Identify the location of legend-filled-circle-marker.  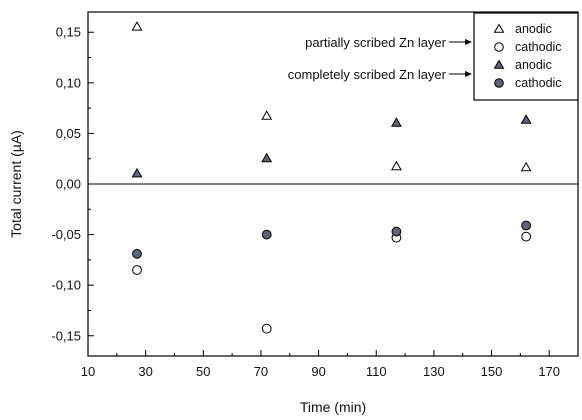
(499, 83).